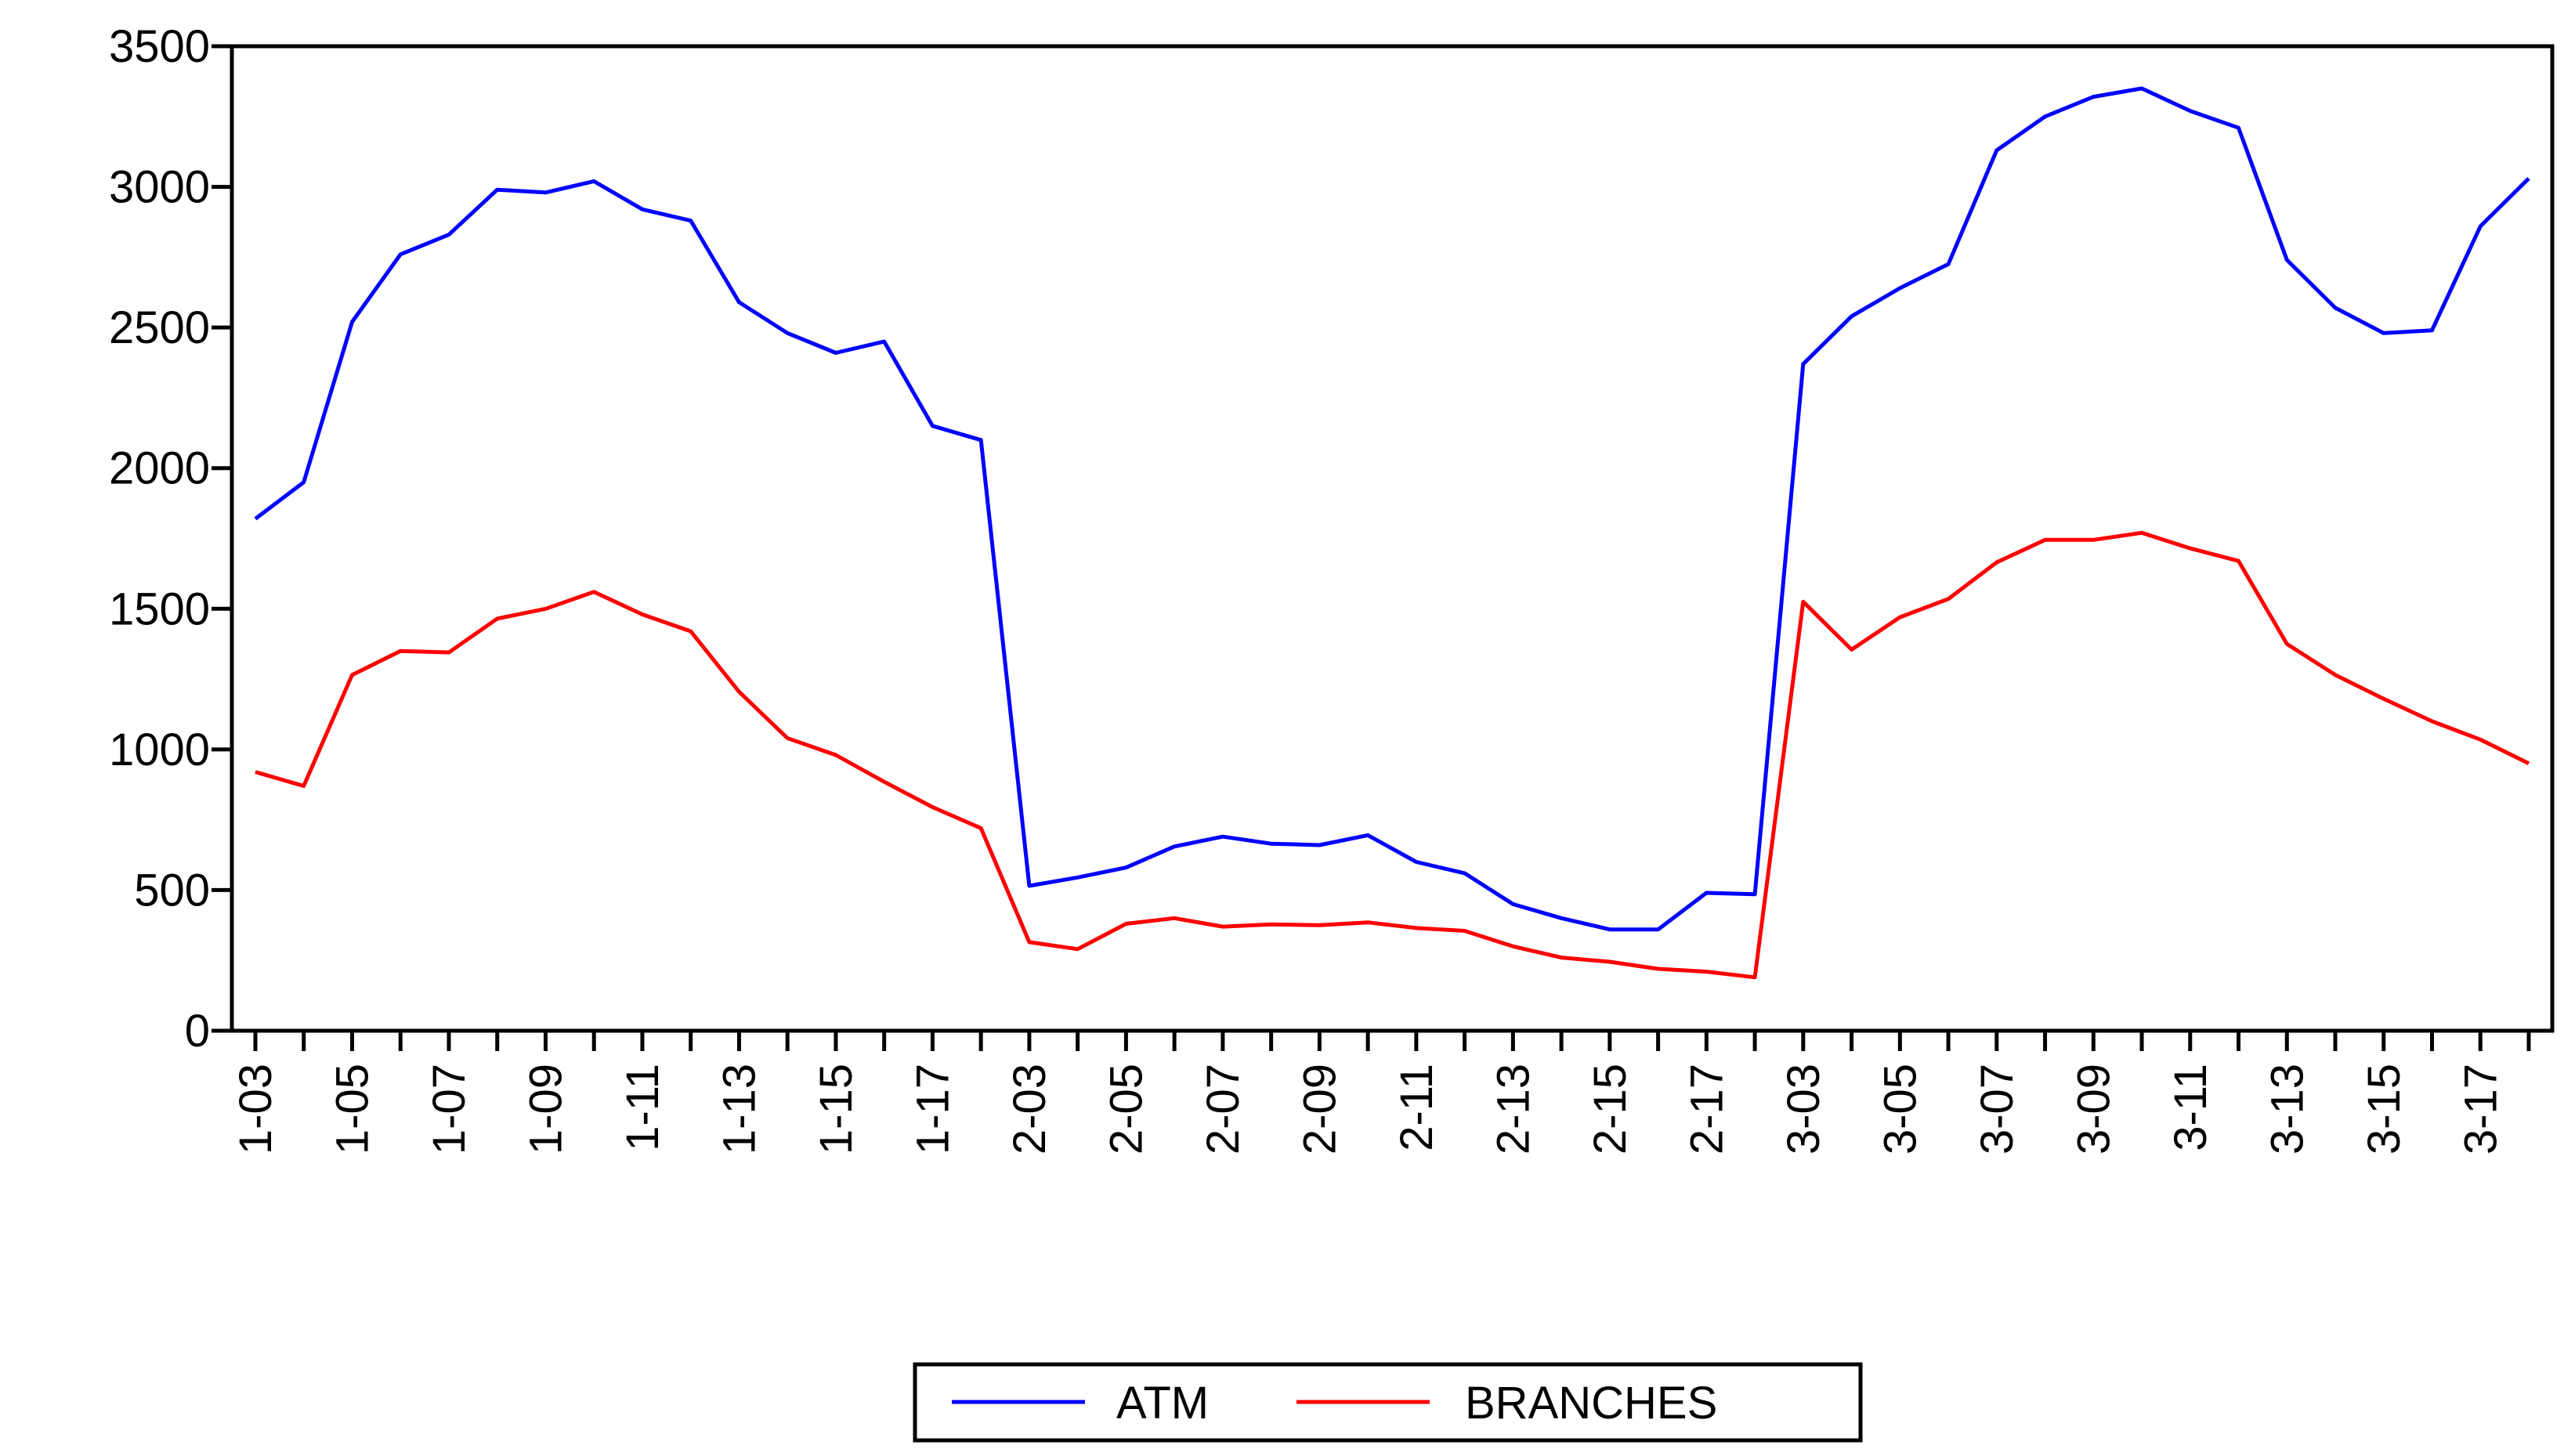 This screenshot has height=1456, width=2564. I want to click on x-tick-label: 3-11, so click(2190, 1107).